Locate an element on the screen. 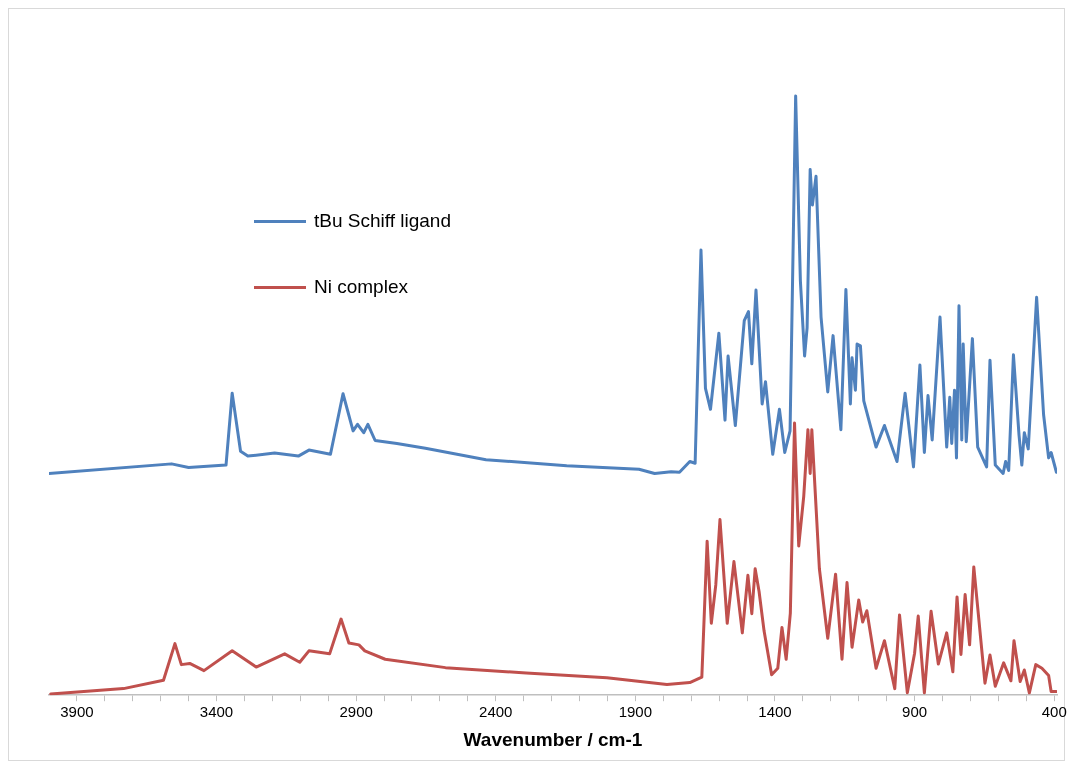  x-tick-label: 3400 is located at coordinates (216, 712).